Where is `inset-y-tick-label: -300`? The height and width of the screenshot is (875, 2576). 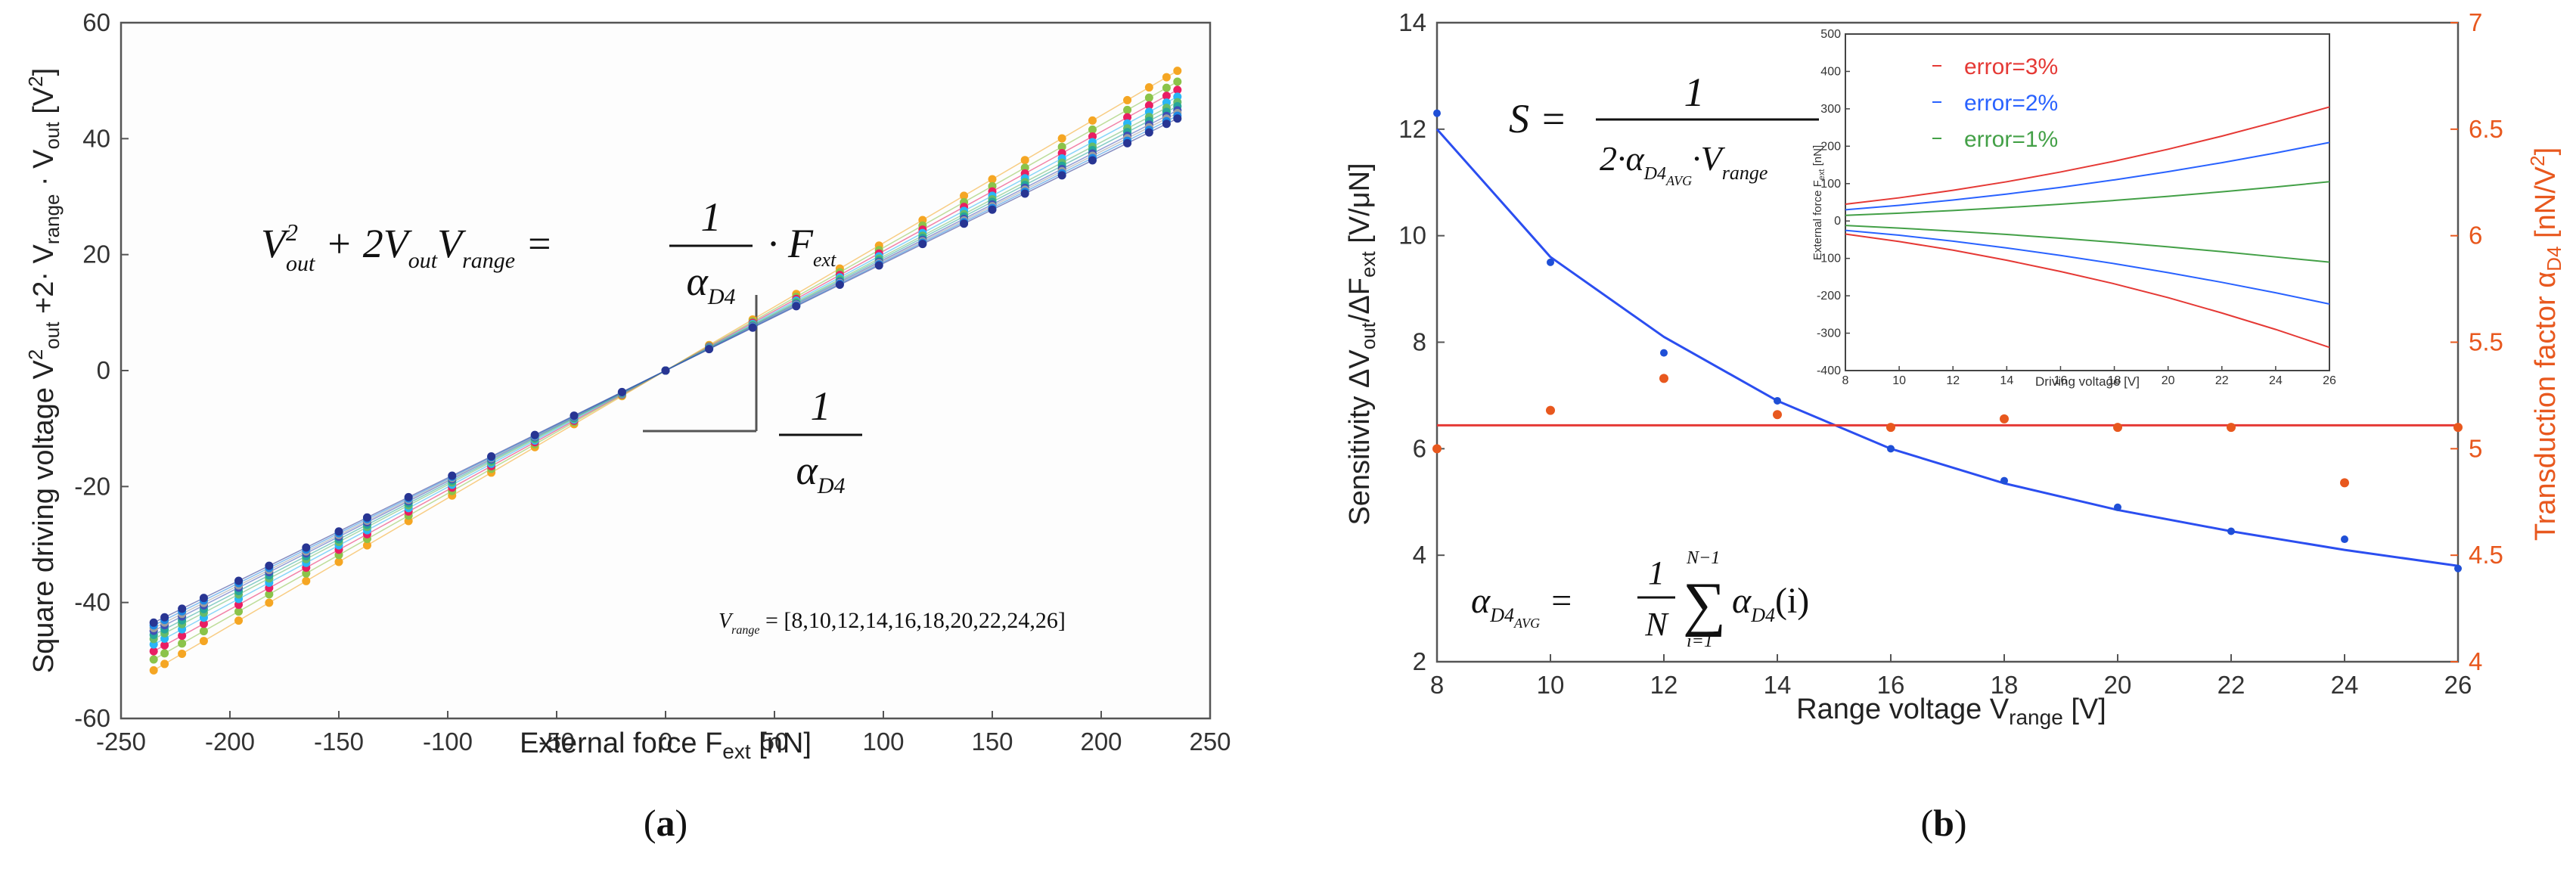
inset-y-tick-label: -300 is located at coordinates (1829, 333).